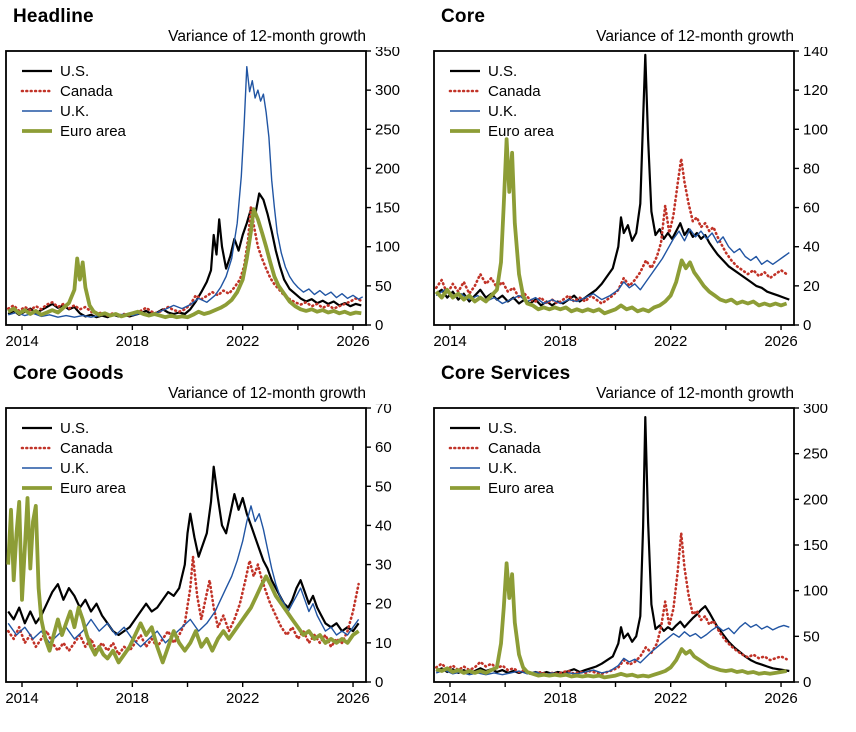 The image size is (856, 732). I want to click on y-tick-label: 10, so click(383, 643).